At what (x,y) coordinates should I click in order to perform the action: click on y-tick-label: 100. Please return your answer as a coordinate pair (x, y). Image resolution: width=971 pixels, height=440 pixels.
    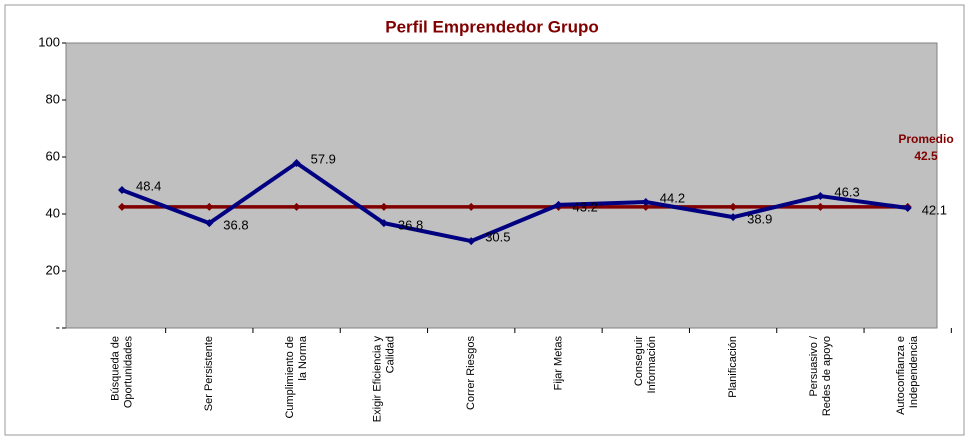
    Looking at the image, I should click on (49, 41).